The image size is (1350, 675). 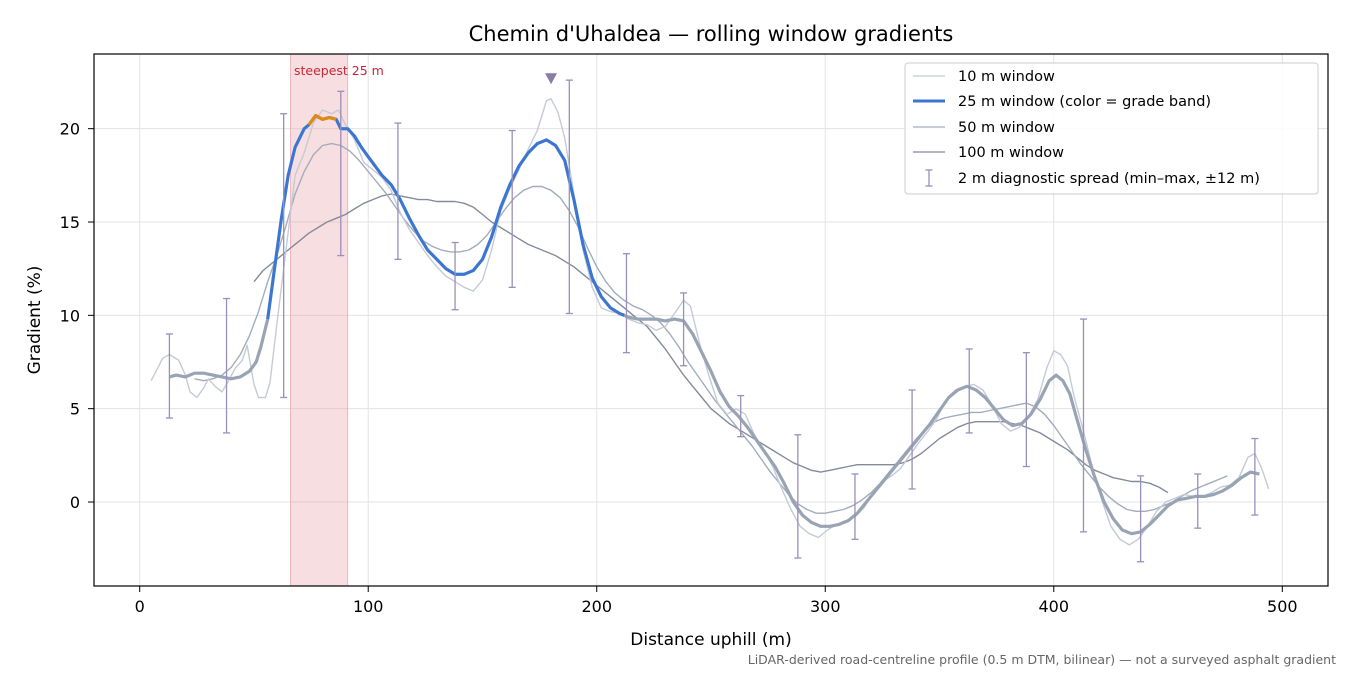 What do you see at coordinates (596, 606) in the screenshot?
I see `x-tick-label: 200` at bounding box center [596, 606].